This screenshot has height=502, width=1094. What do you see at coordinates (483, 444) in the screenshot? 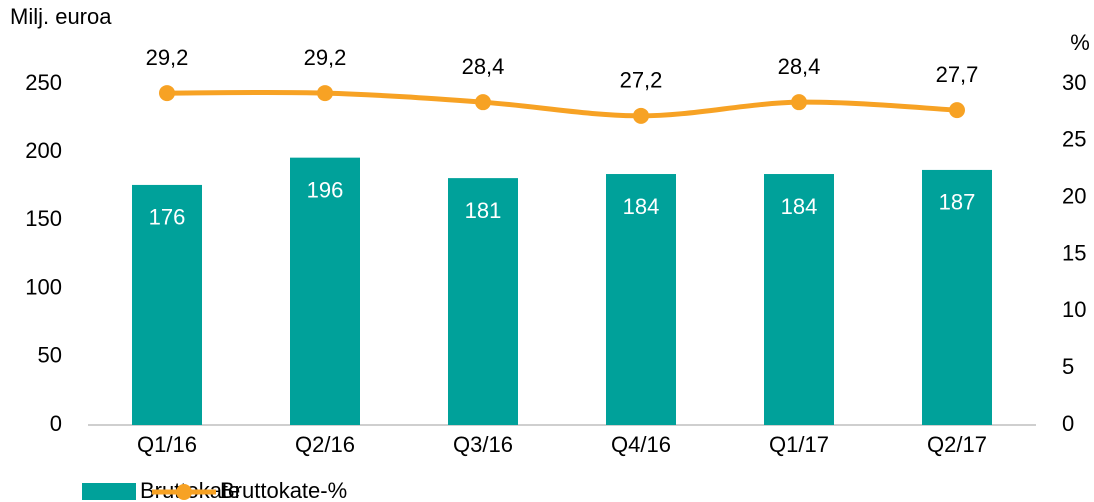
I see `x-tick-label: Q3/16` at bounding box center [483, 444].